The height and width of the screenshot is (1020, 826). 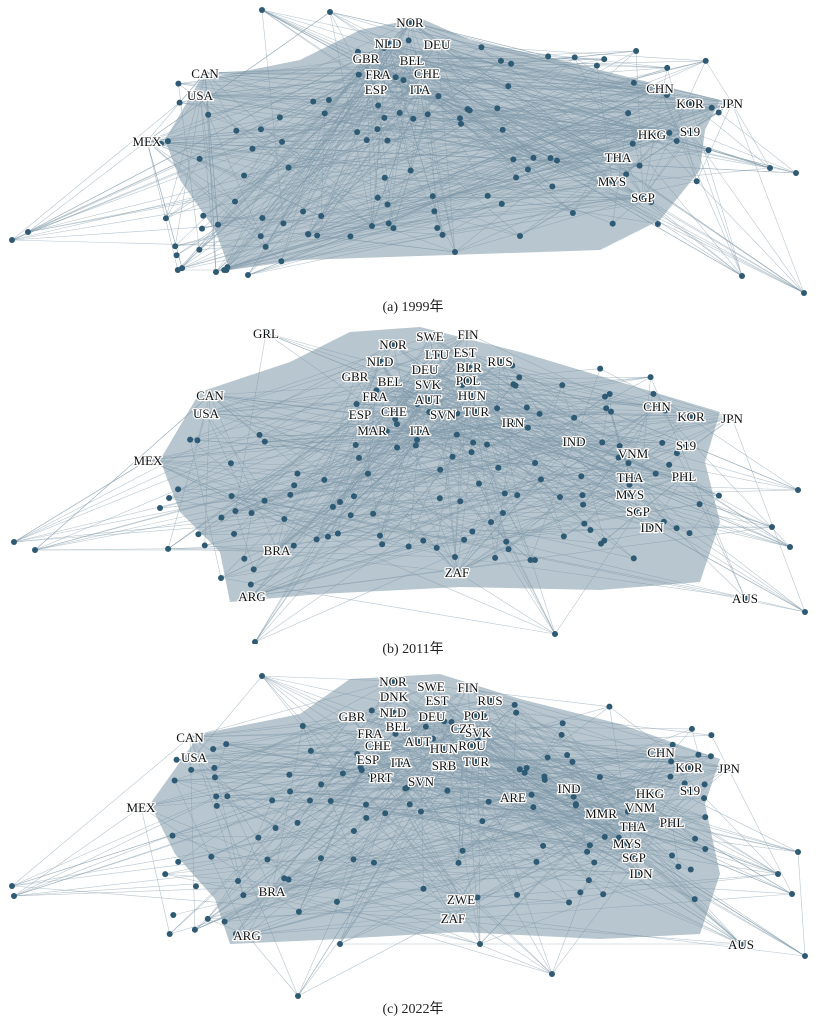 What do you see at coordinates (573, 441) in the screenshot?
I see `country-label: IND` at bounding box center [573, 441].